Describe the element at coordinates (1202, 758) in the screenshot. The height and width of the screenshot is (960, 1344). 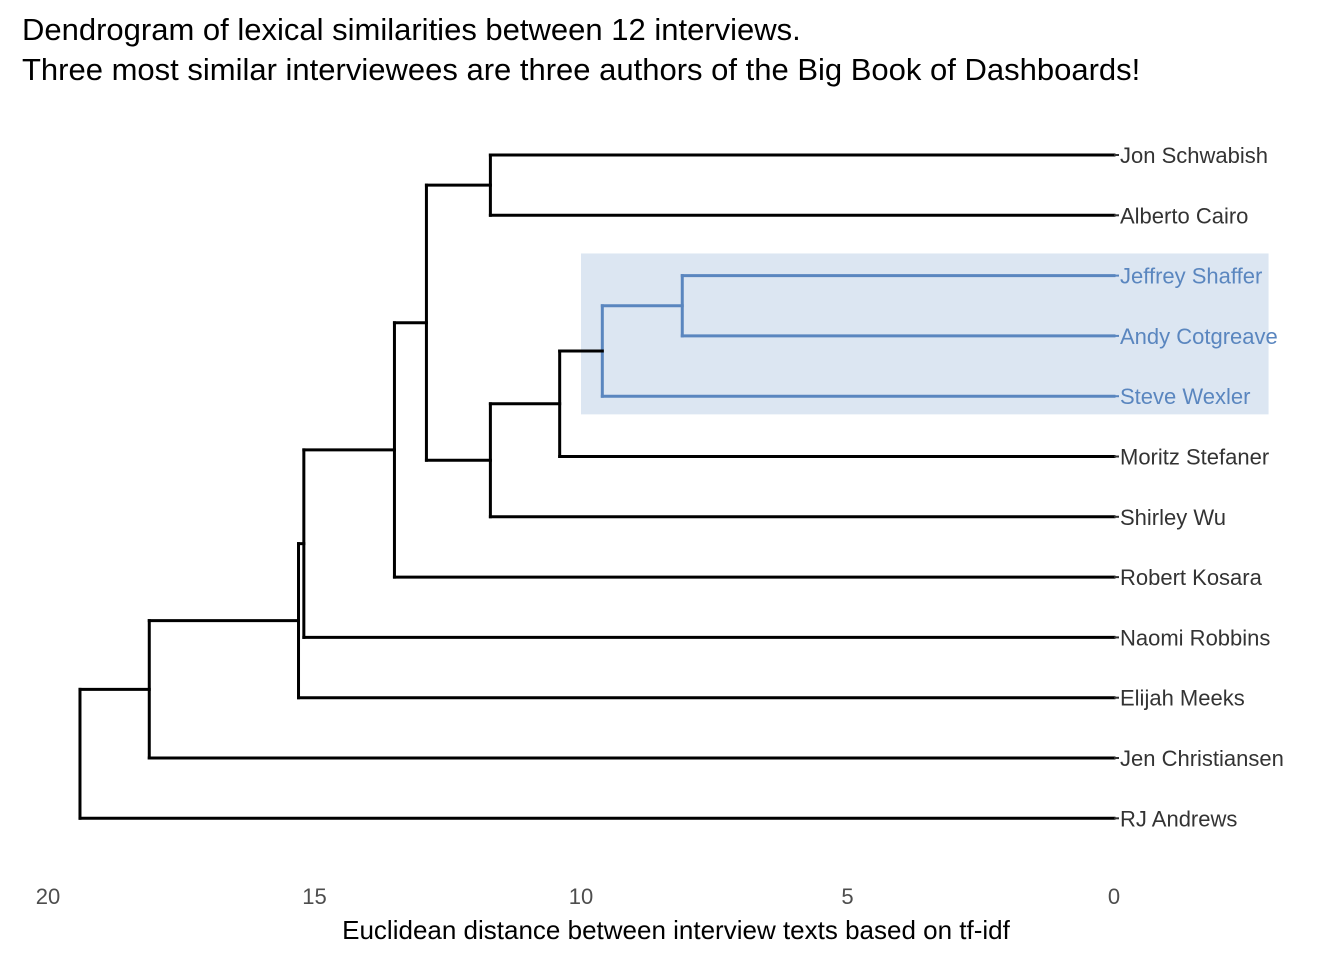
I see `leaf-label: Jen Christiansen` at that location.